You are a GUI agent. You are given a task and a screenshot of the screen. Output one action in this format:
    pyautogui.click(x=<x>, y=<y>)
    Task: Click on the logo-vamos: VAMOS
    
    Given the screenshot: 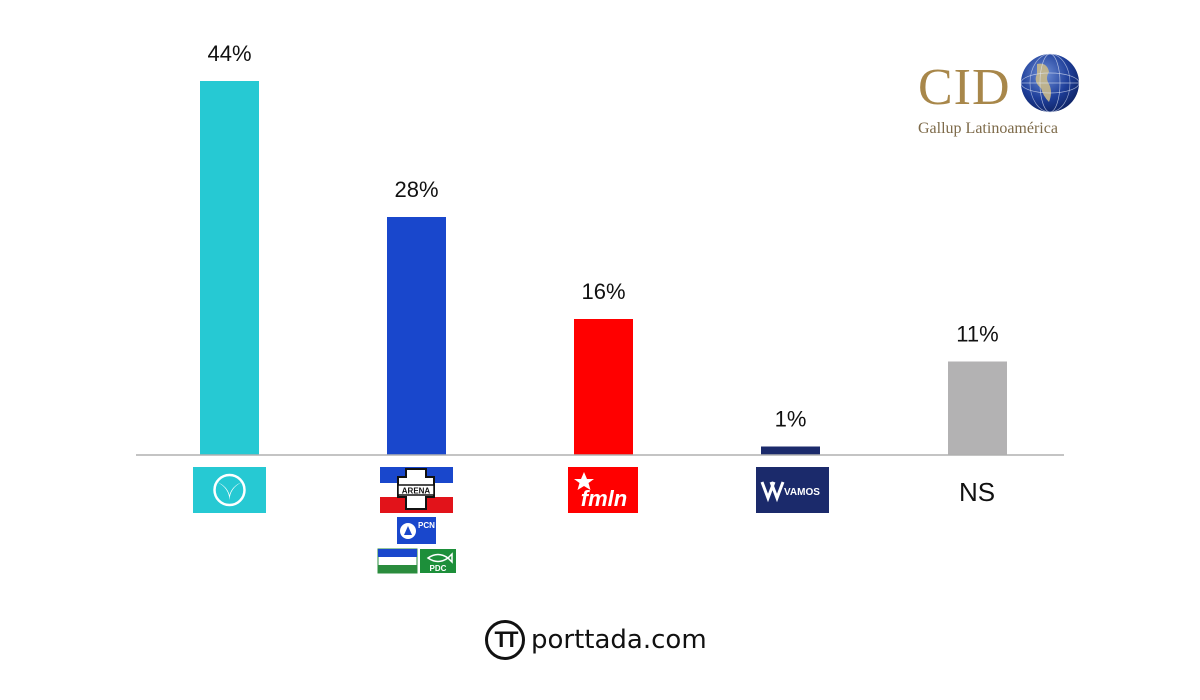 What is the action you would take?
    pyautogui.click(x=792, y=490)
    